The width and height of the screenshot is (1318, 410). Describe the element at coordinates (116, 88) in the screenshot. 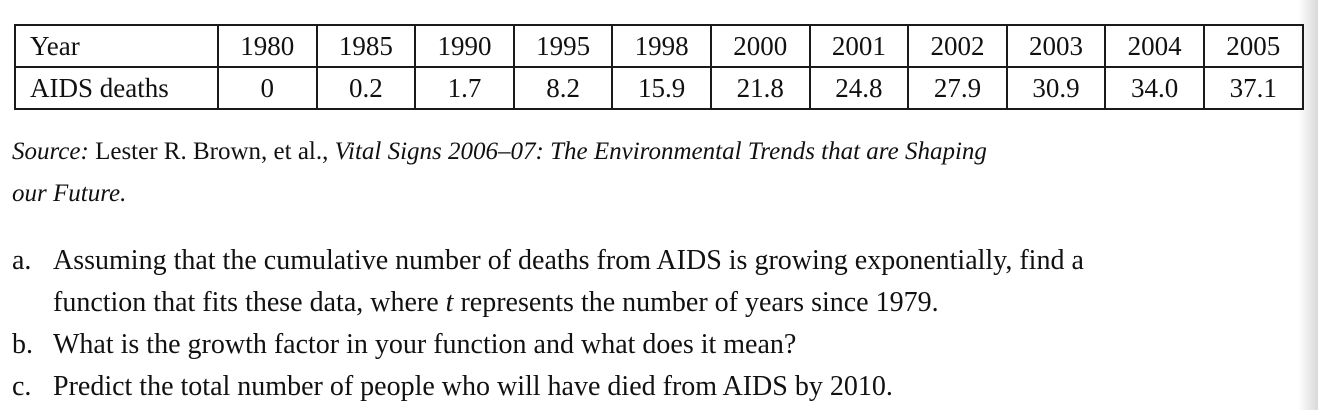

I see `row-header-aids-deaths: AIDS deaths` at that location.